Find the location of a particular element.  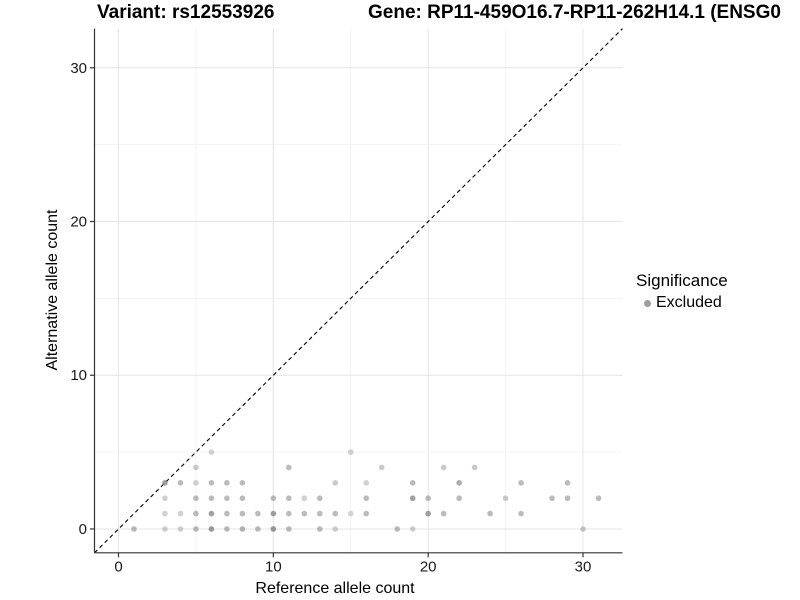

legend-title: Significance is located at coordinates (682, 280).